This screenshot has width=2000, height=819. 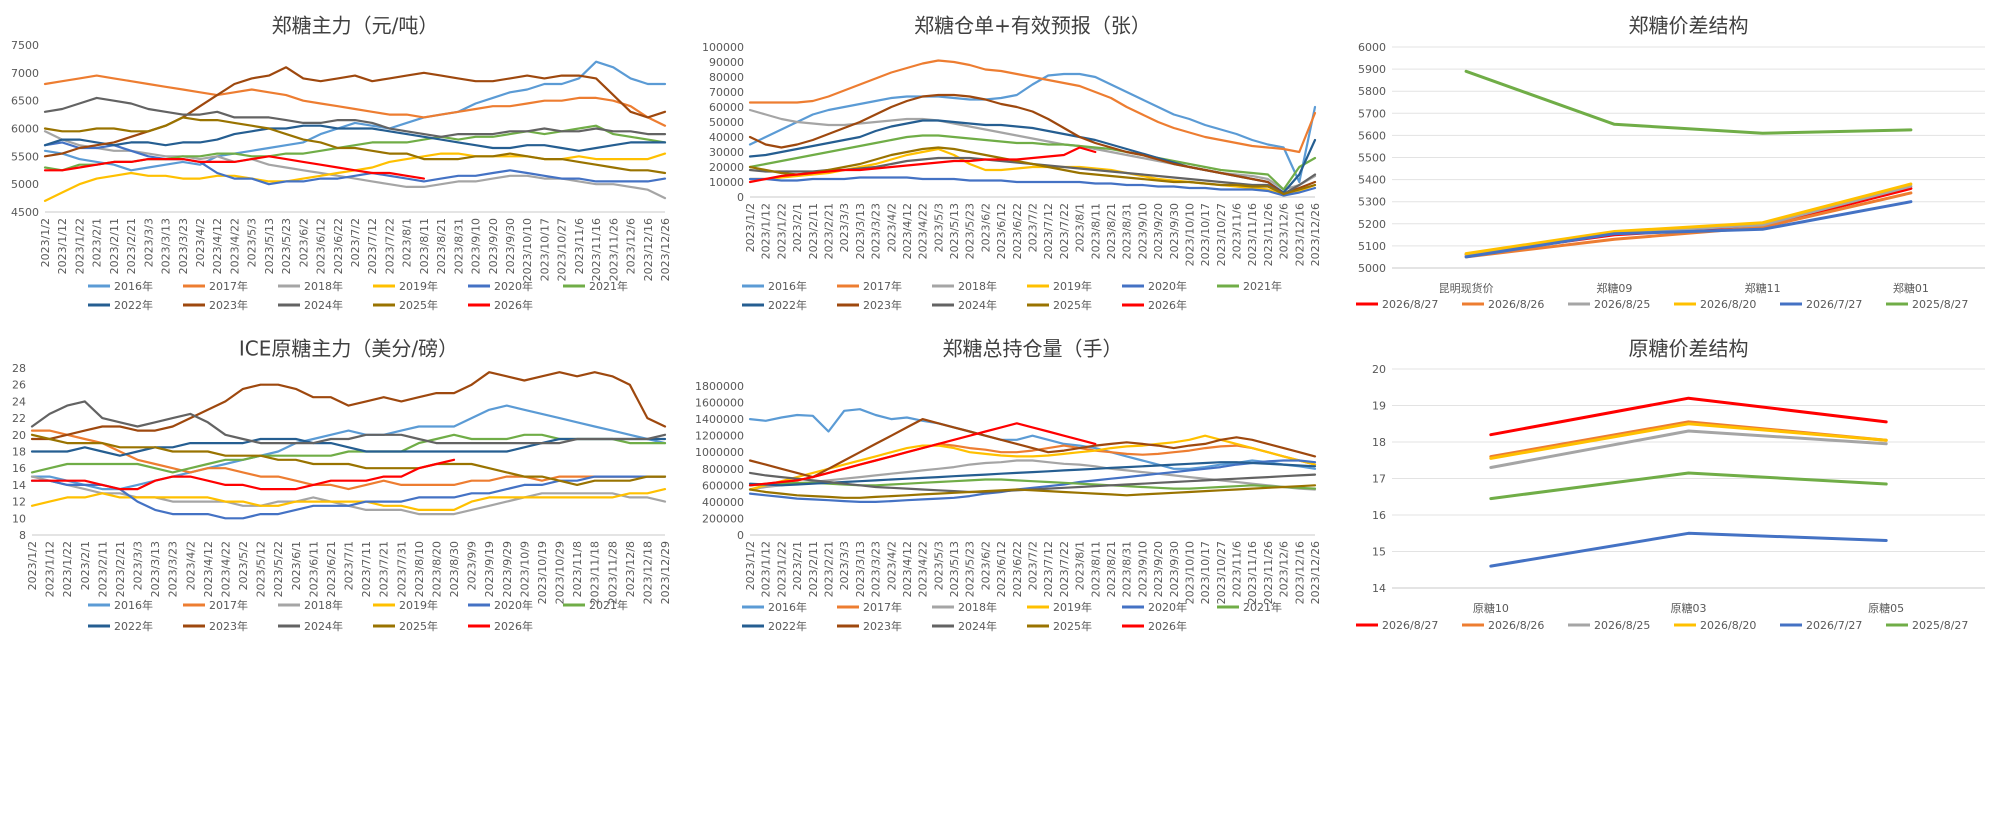 I want to click on x-tick-label: 2023/1/2, so click(x=45, y=242).